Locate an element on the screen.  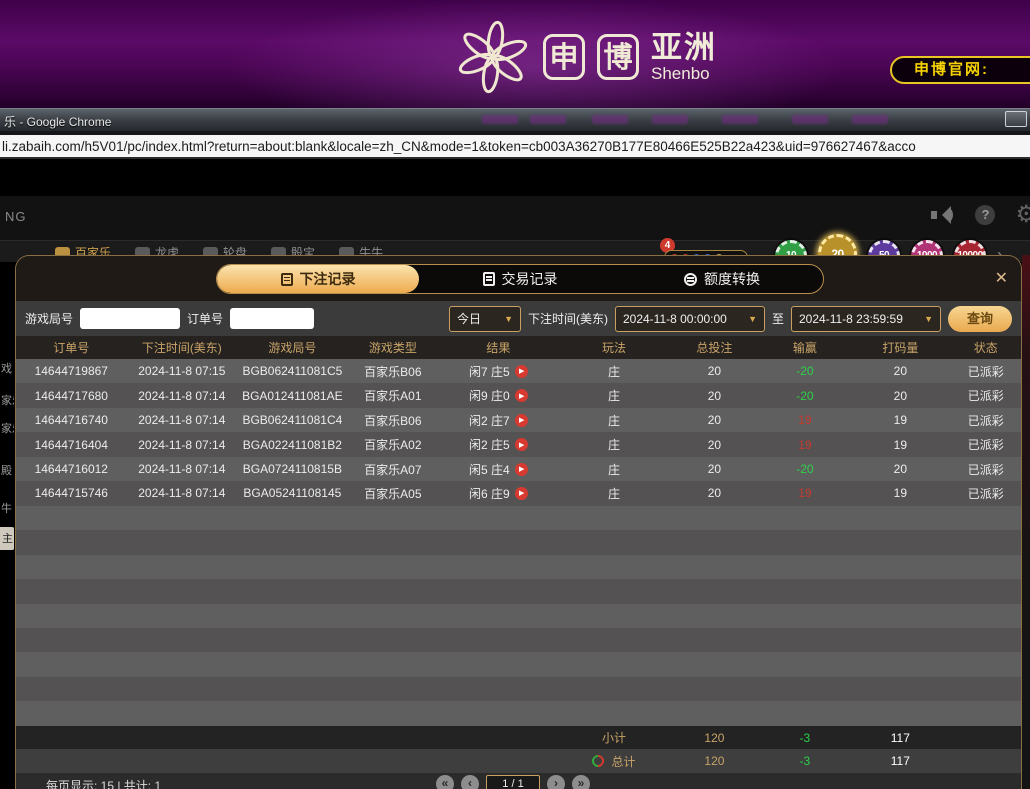
order-no-input is located at coordinates (272, 318).